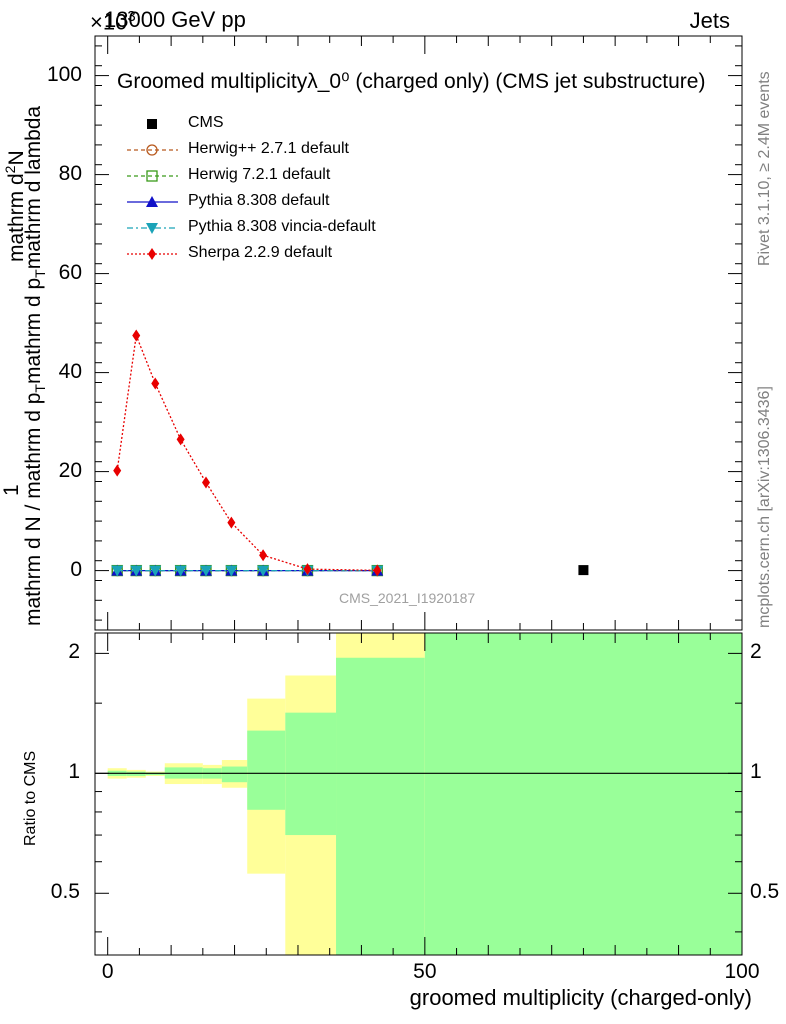 Image resolution: width=786 pixels, height=1024 pixels. What do you see at coordinates (580, 997) in the screenshot?
I see `x-axis-label: groomed multiplicity (charged-only)` at bounding box center [580, 997].